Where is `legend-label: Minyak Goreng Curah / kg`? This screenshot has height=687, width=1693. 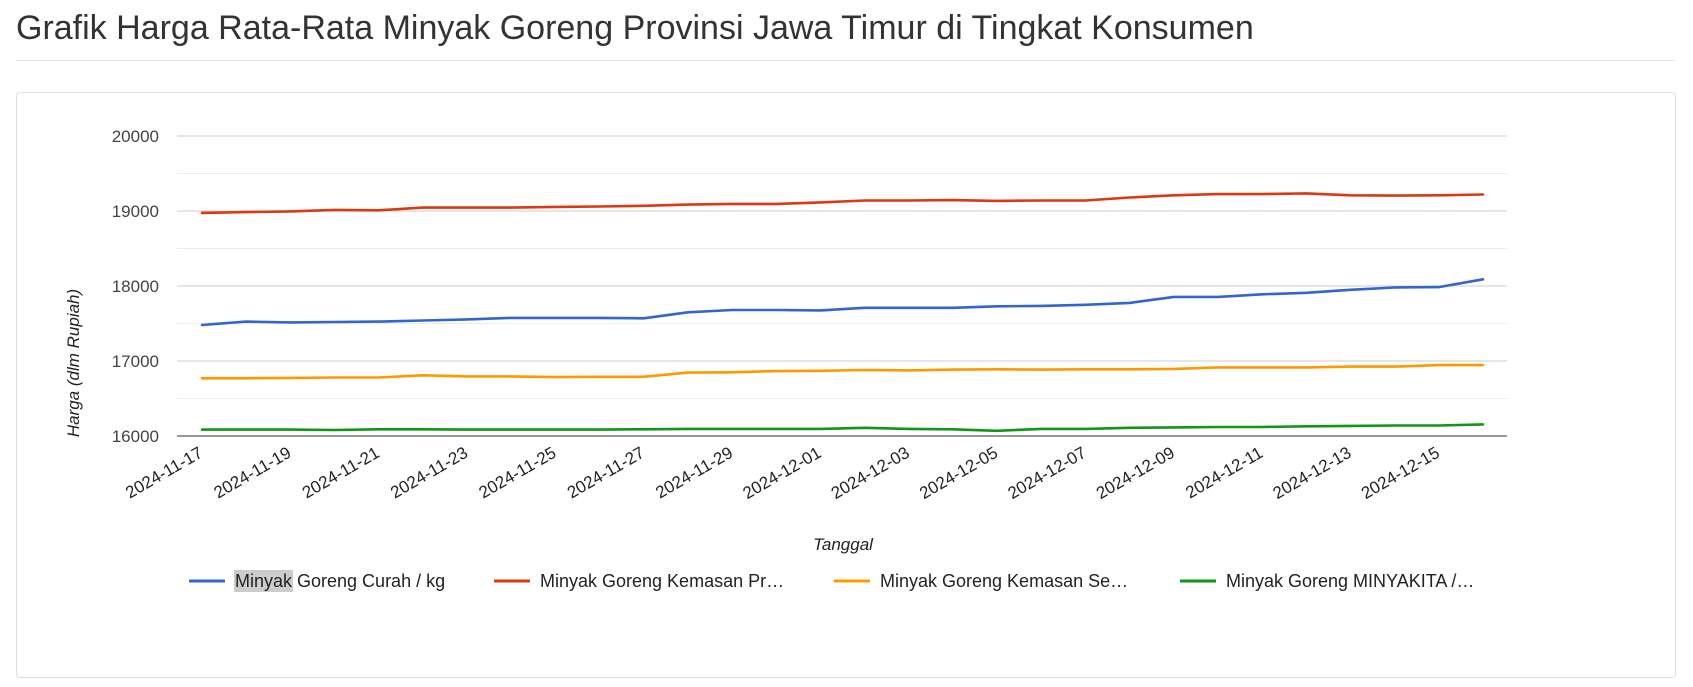
legend-label: Minyak Goreng Curah / kg is located at coordinates (340, 581).